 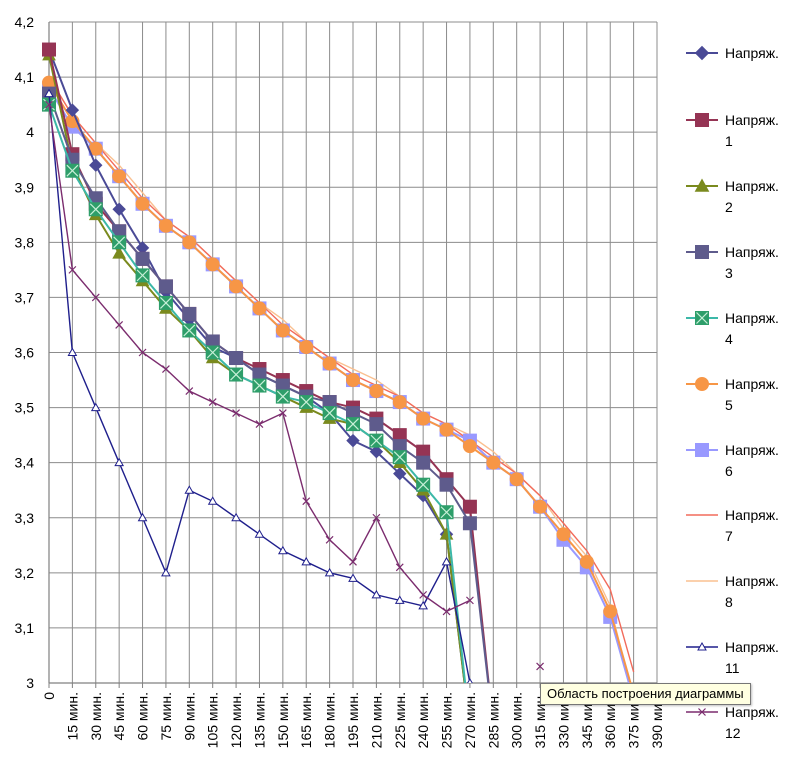 I want to click on y-tick-label: 3,8, so click(x=25, y=242).